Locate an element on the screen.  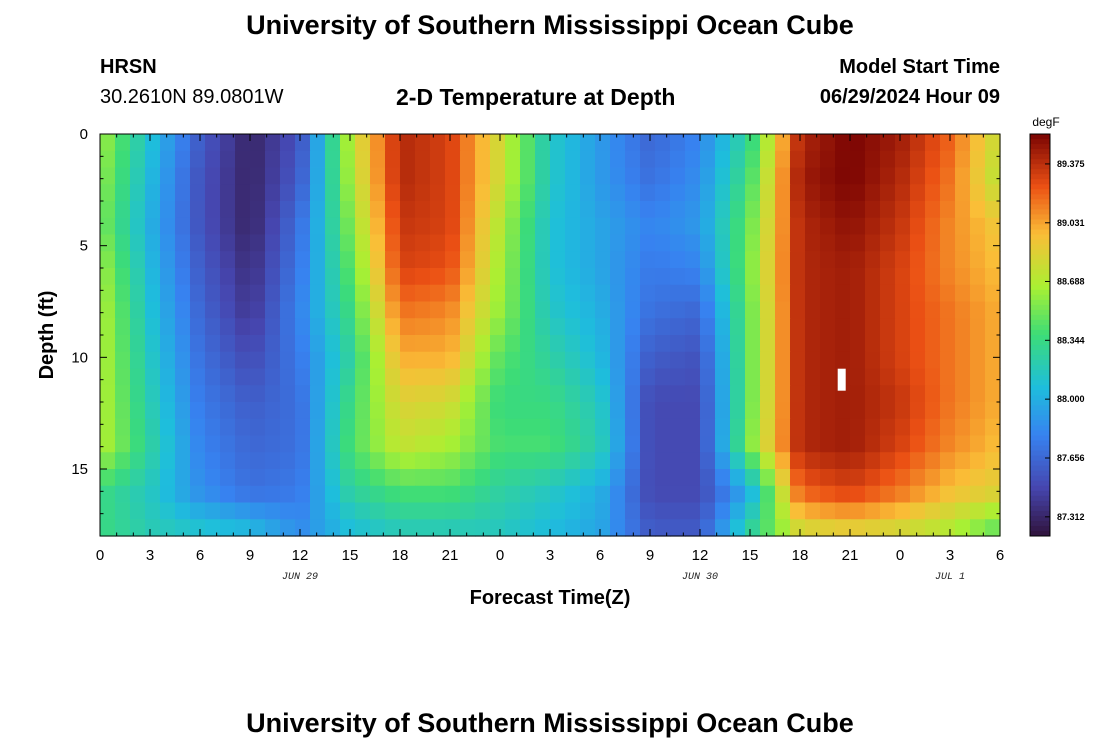
x-tick-label: 6 is located at coordinates (200, 555).